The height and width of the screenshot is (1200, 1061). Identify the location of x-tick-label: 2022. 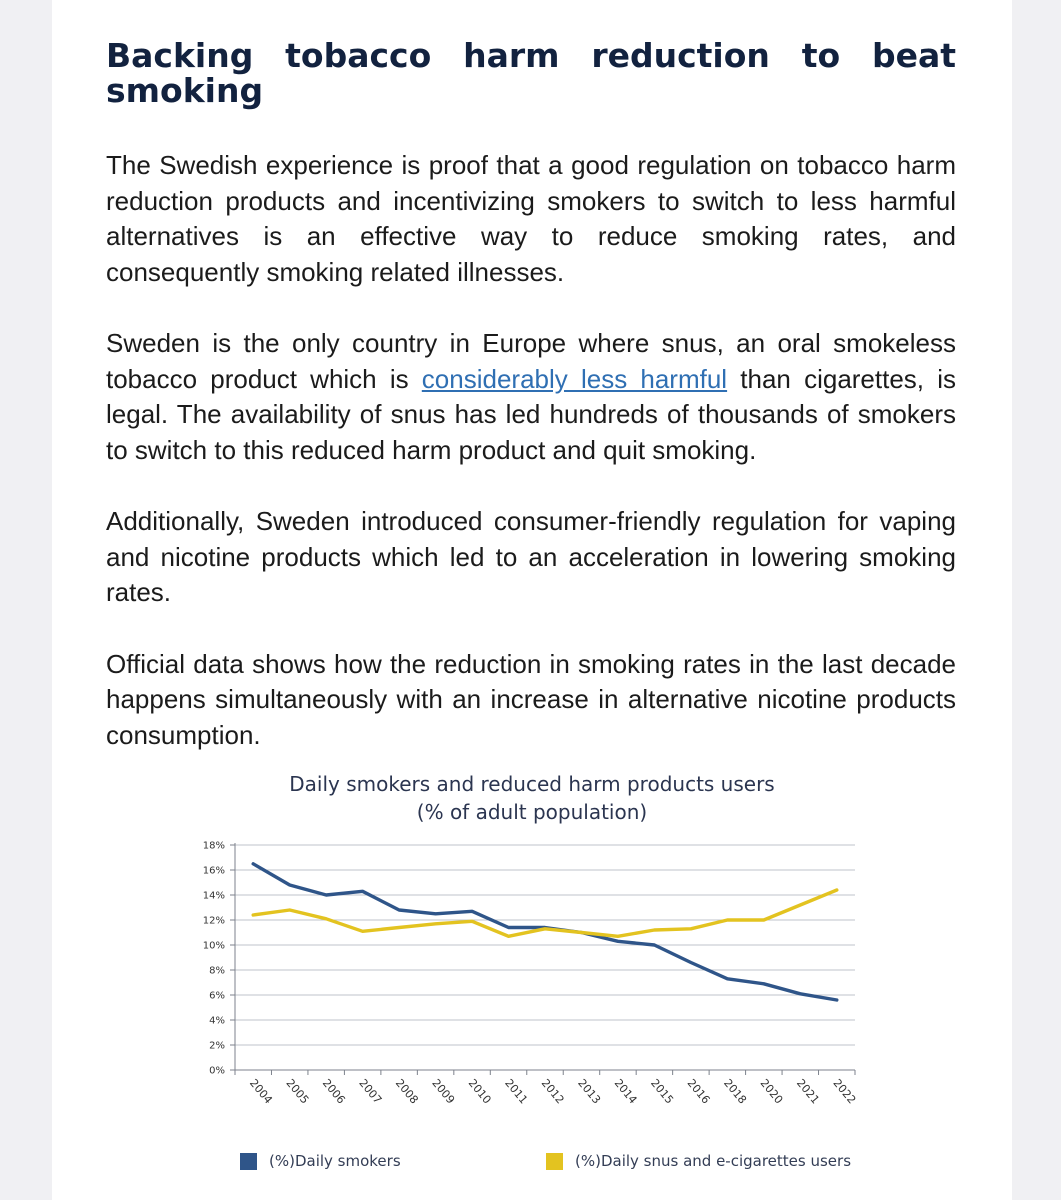
(844, 1092).